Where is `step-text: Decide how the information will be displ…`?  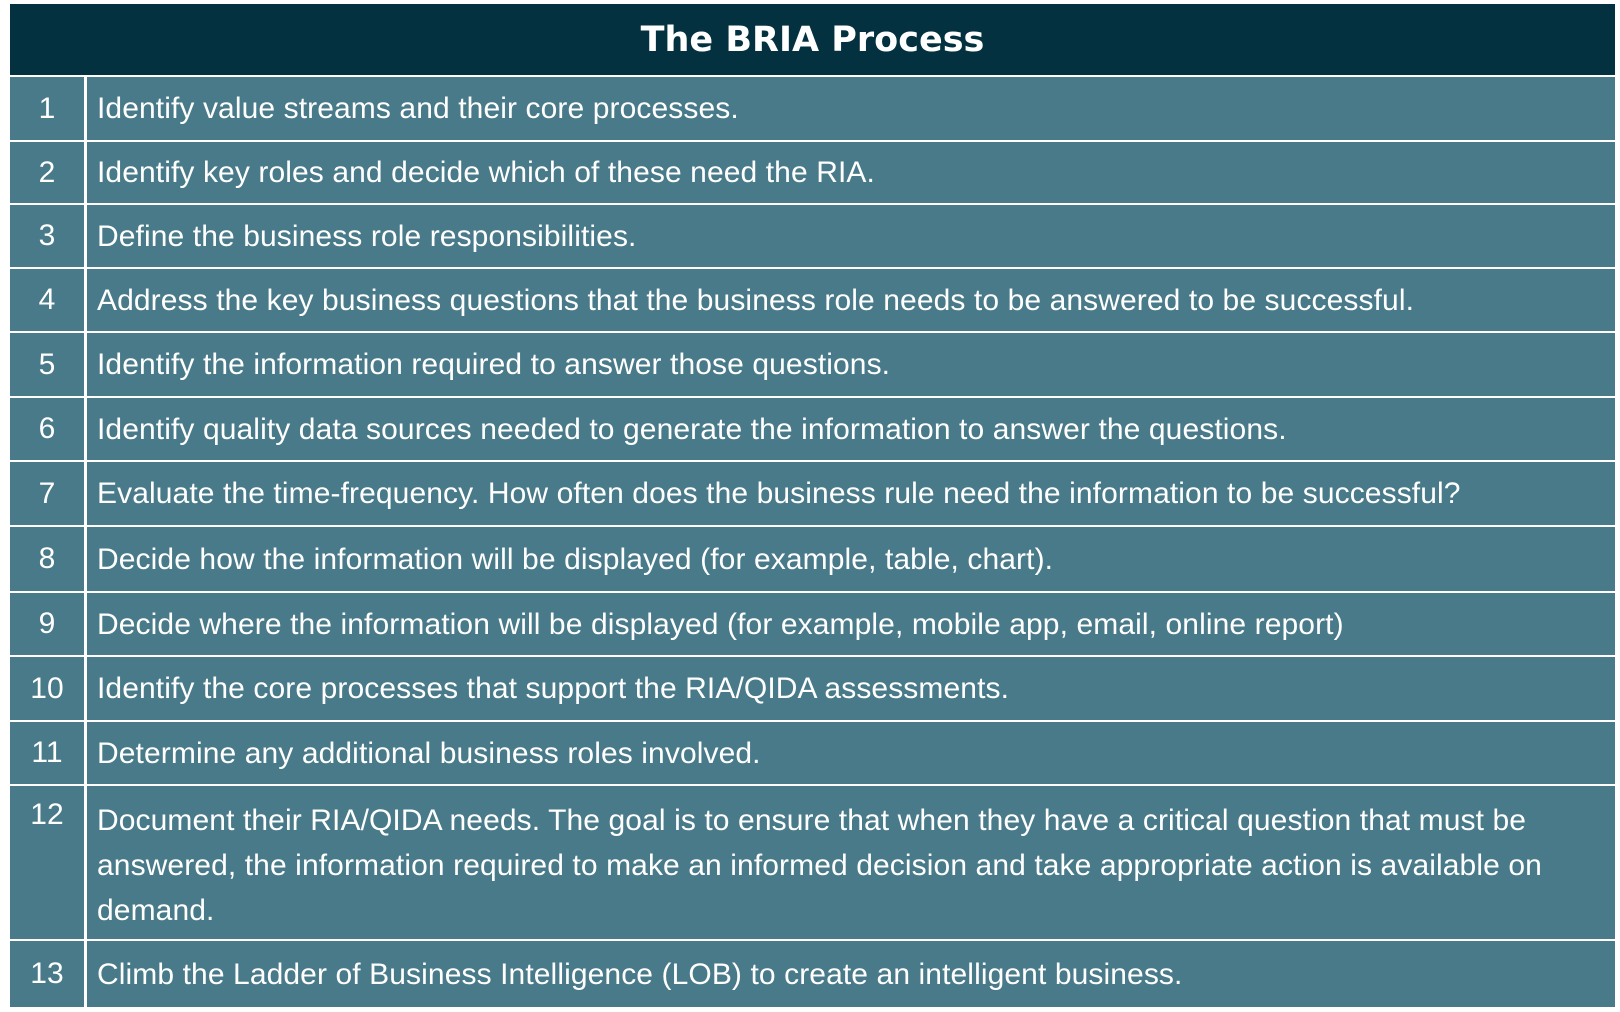
step-text: Decide how the information will be displ… is located at coordinates (575, 559).